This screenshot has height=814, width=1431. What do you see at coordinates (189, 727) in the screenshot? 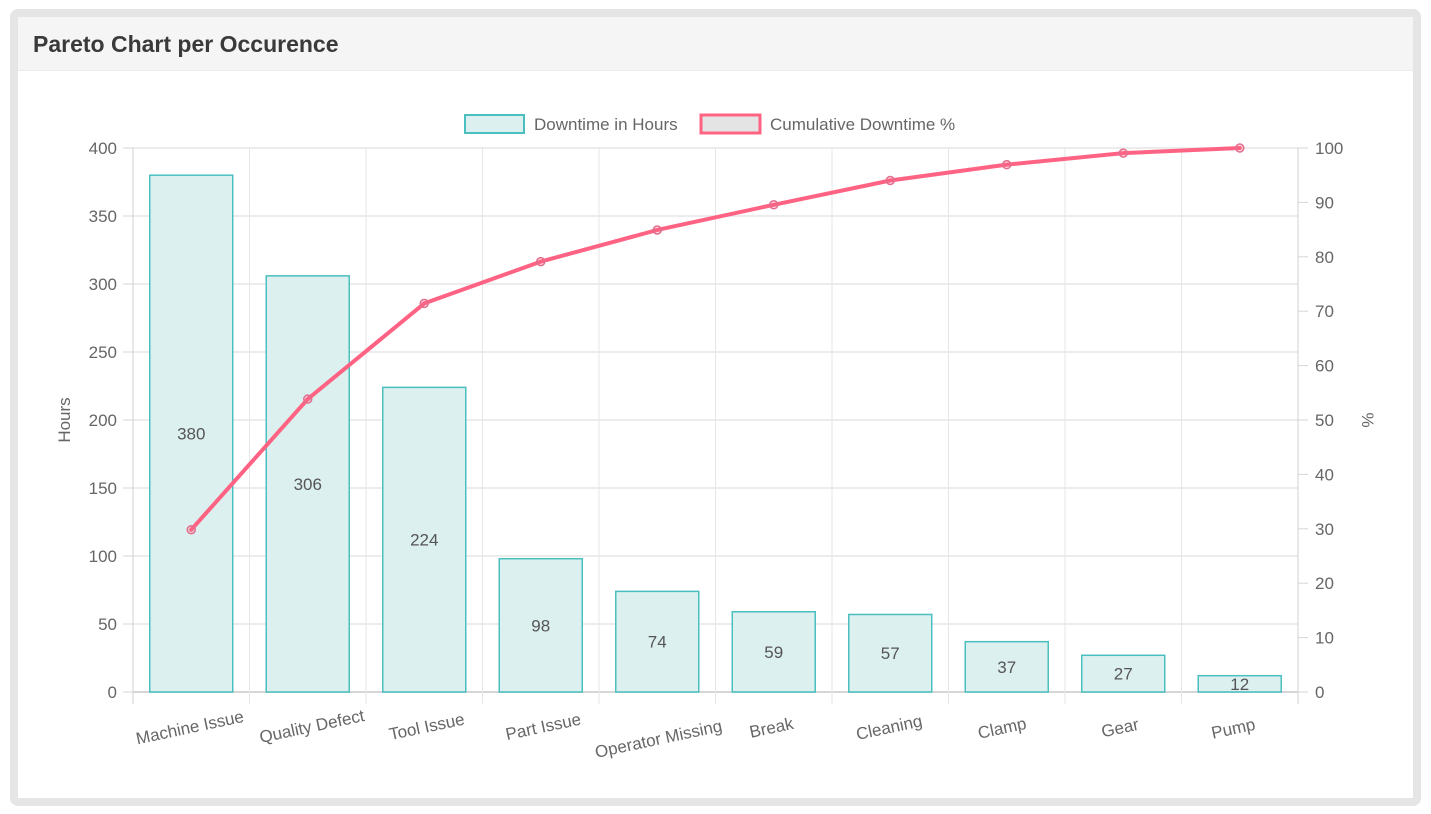
I see `x-axis-label: Machine Issue` at bounding box center [189, 727].